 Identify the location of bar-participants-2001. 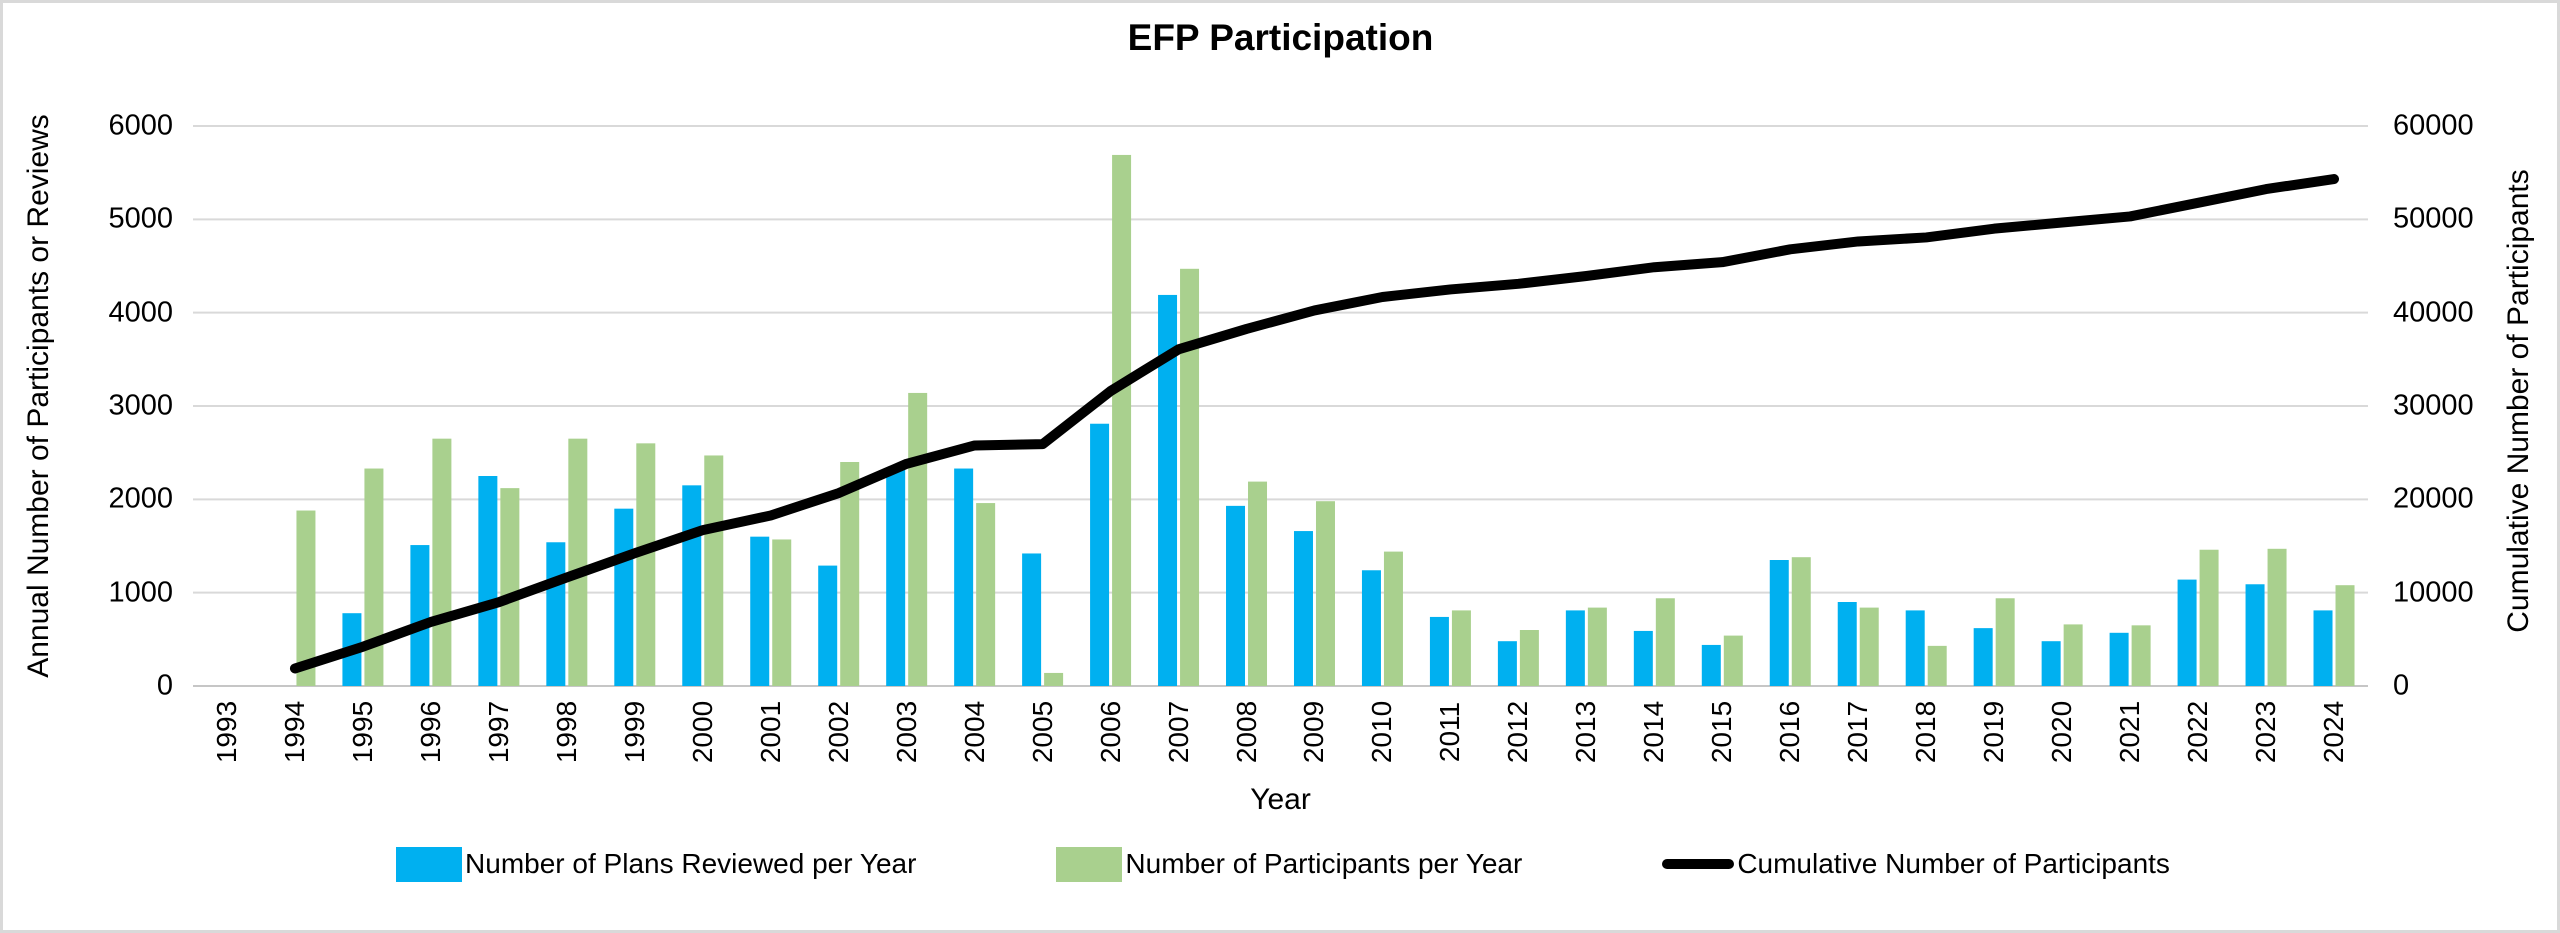
(782, 612).